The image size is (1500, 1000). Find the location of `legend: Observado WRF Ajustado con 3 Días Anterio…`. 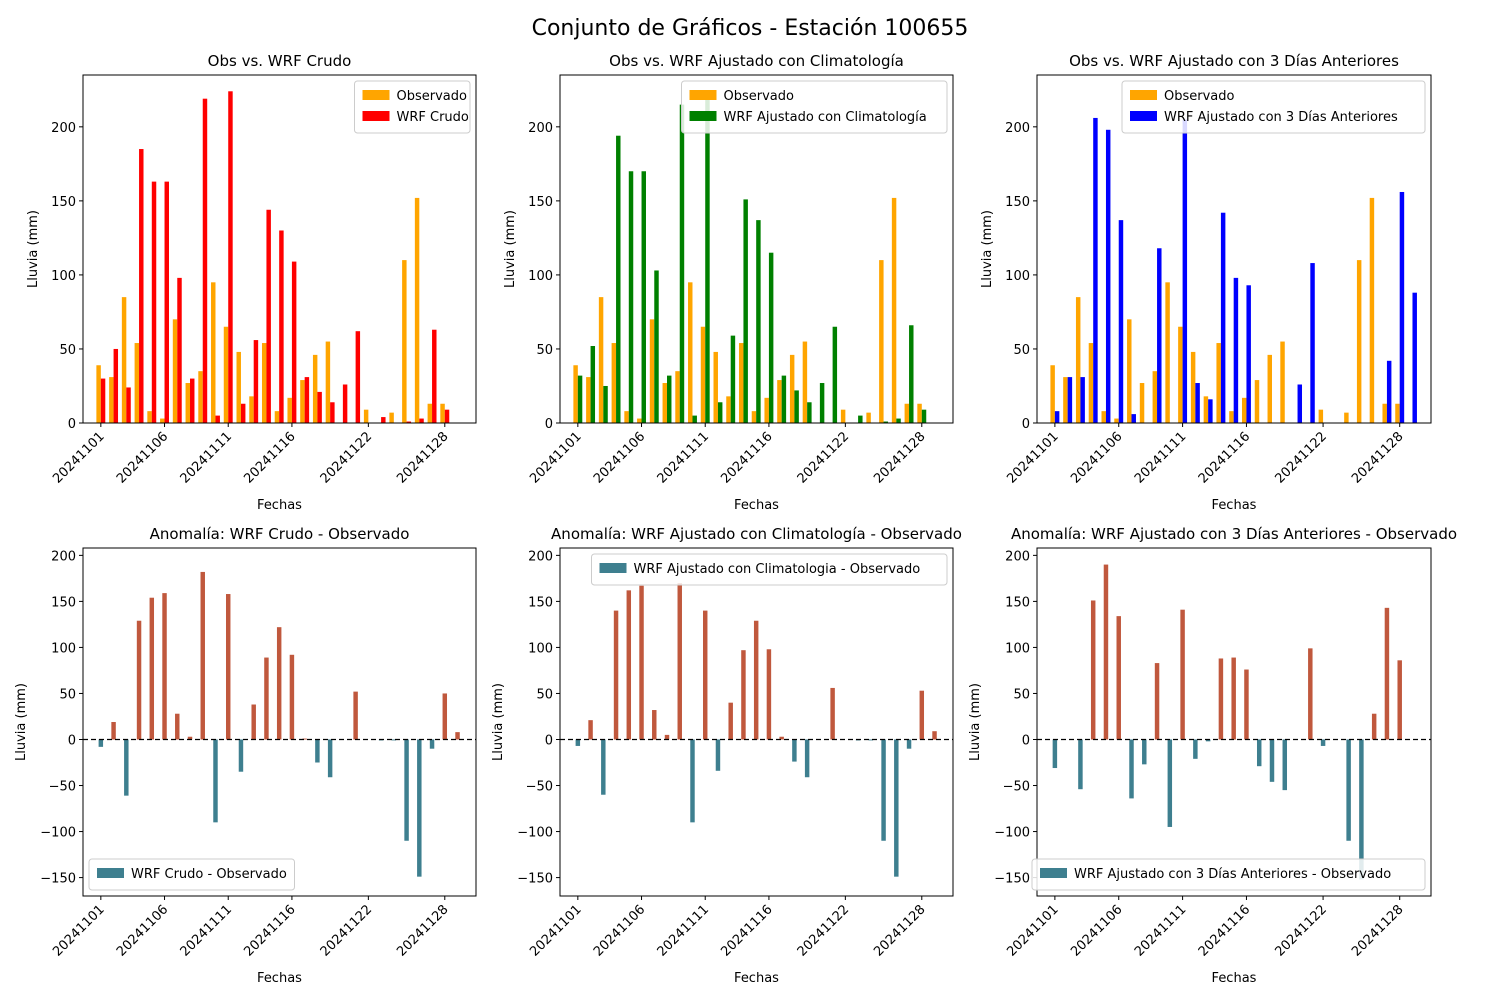

legend: Observado WRF Ajustado con 3 Días Anterio… is located at coordinates (1273, 107).